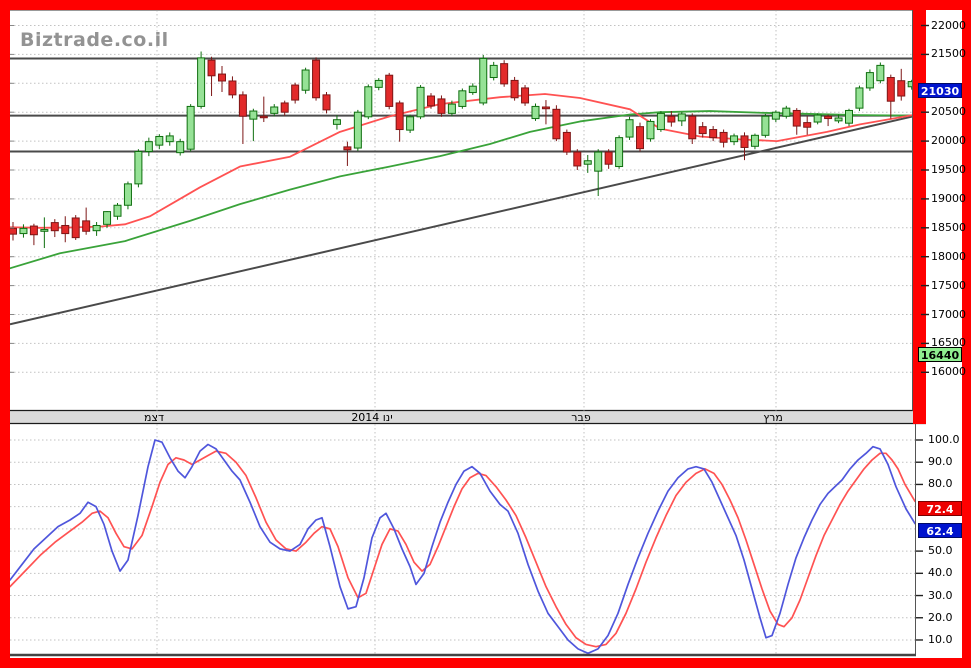 The height and width of the screenshot is (668, 971). I want to click on price-tick-label: 19000, so click(948, 198).